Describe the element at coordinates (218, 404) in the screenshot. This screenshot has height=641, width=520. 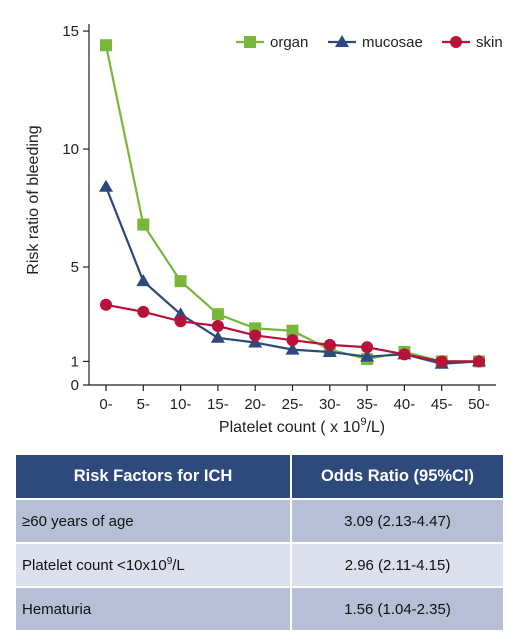
I see `x-tick-label: 15-` at that location.